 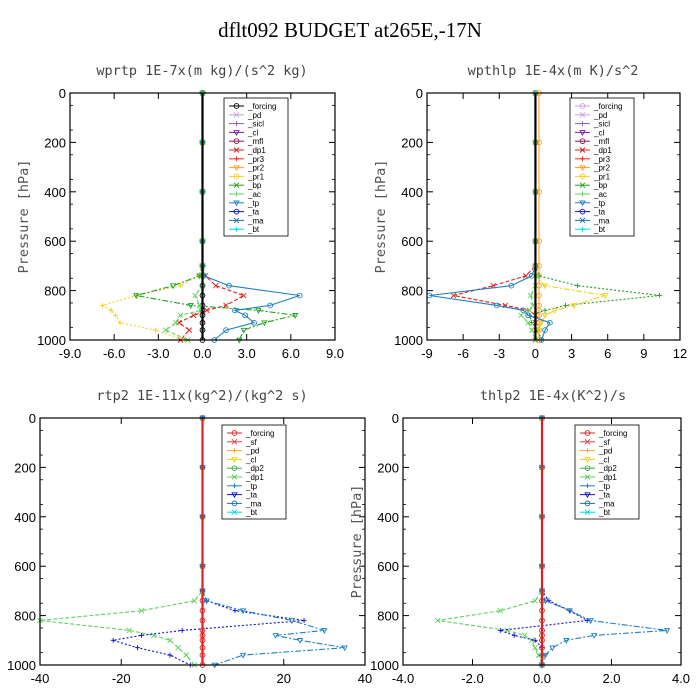 I want to click on legend-label: _bp, so click(x=600, y=185).